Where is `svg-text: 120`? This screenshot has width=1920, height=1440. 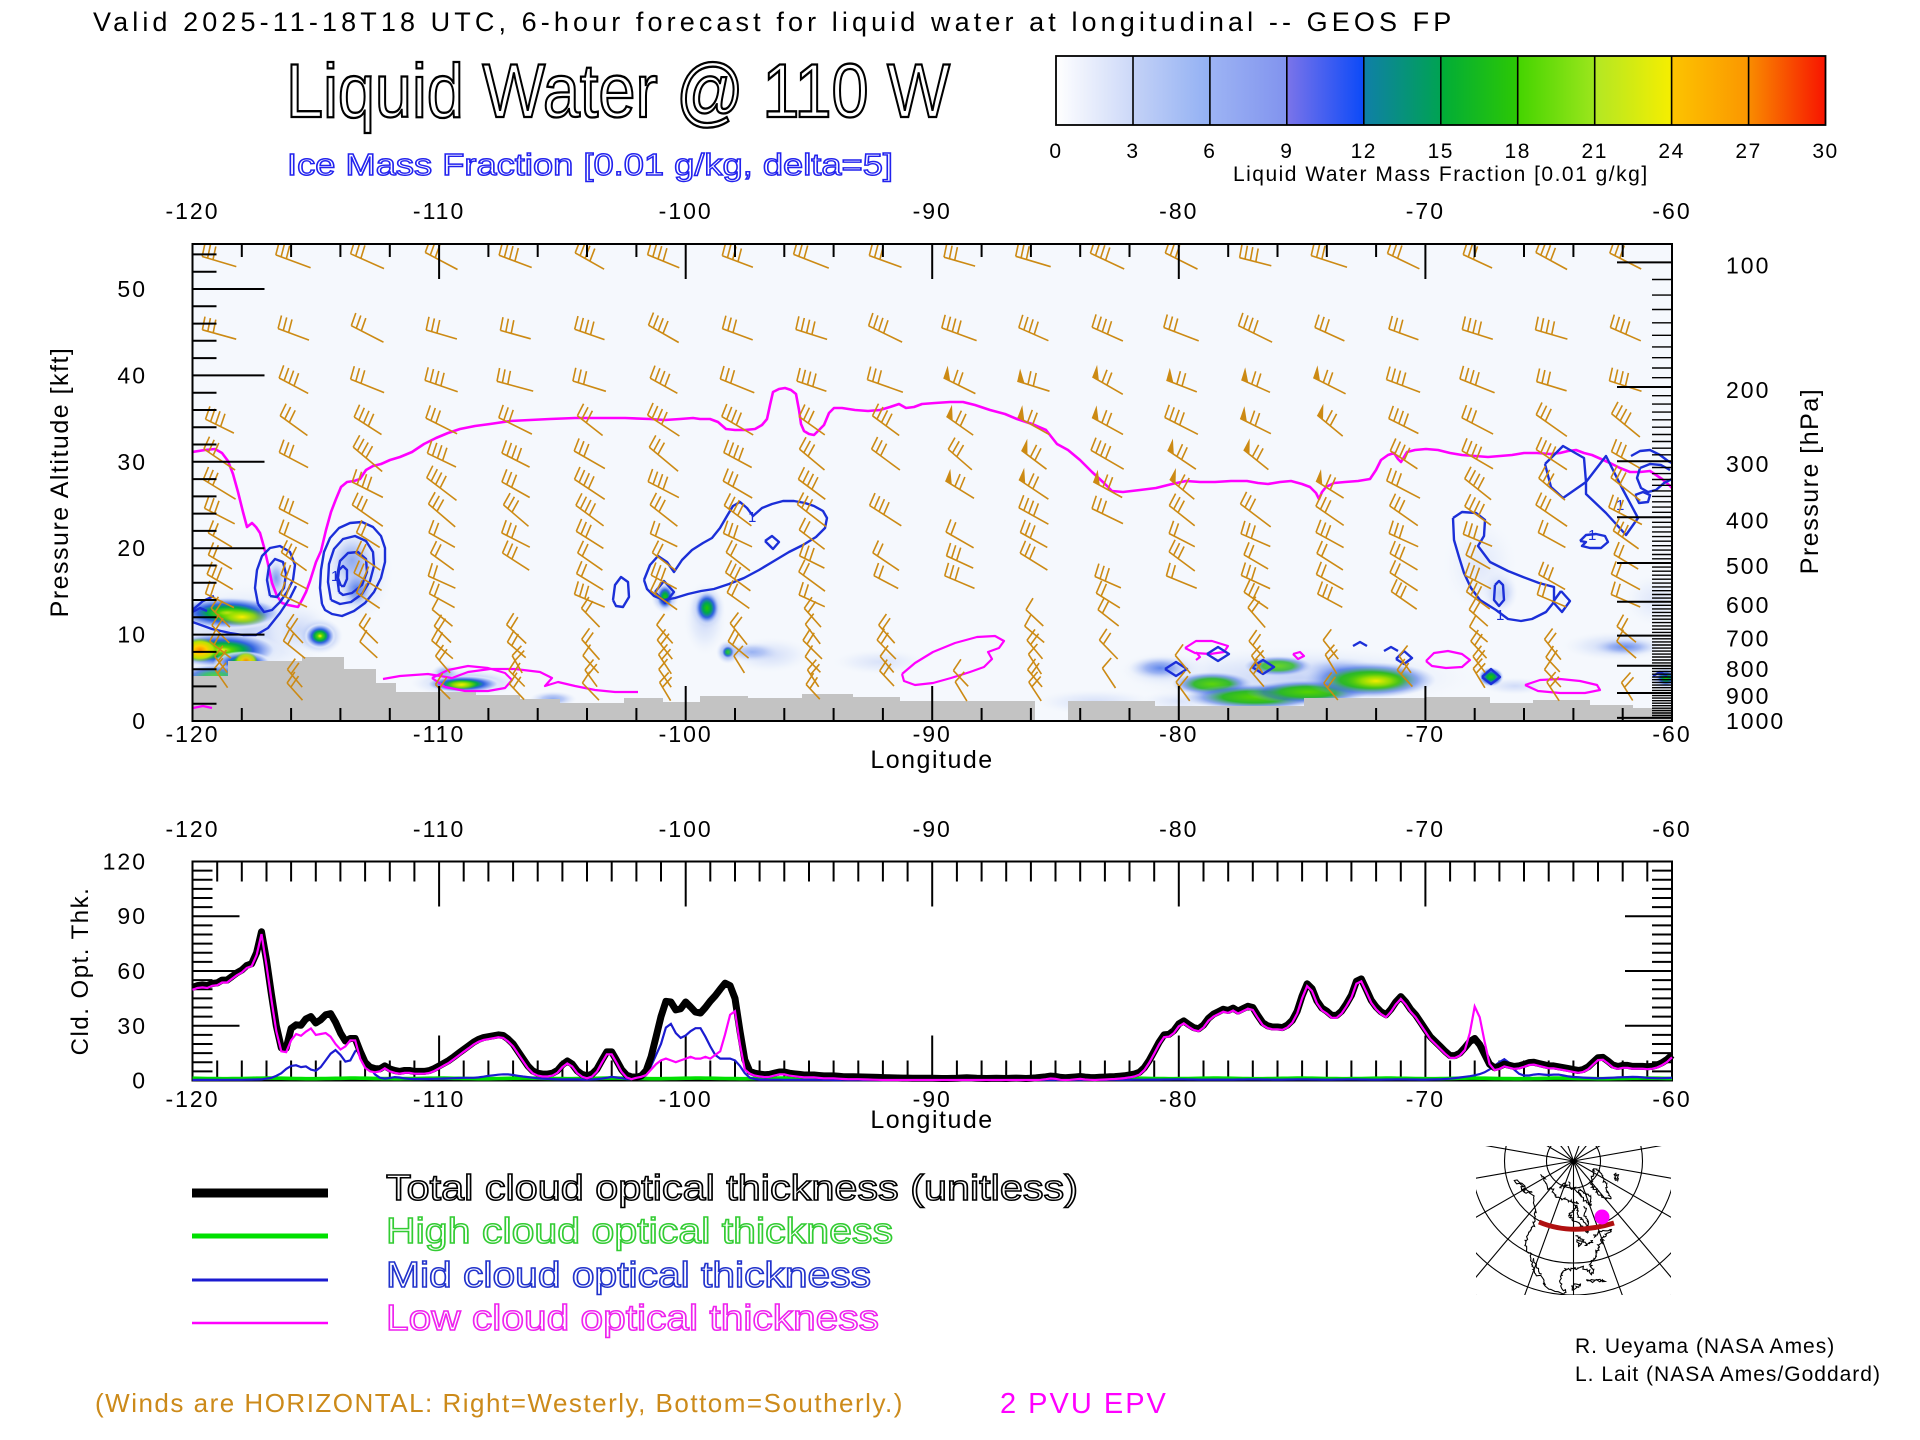 svg-text: 120 is located at coordinates (125, 862).